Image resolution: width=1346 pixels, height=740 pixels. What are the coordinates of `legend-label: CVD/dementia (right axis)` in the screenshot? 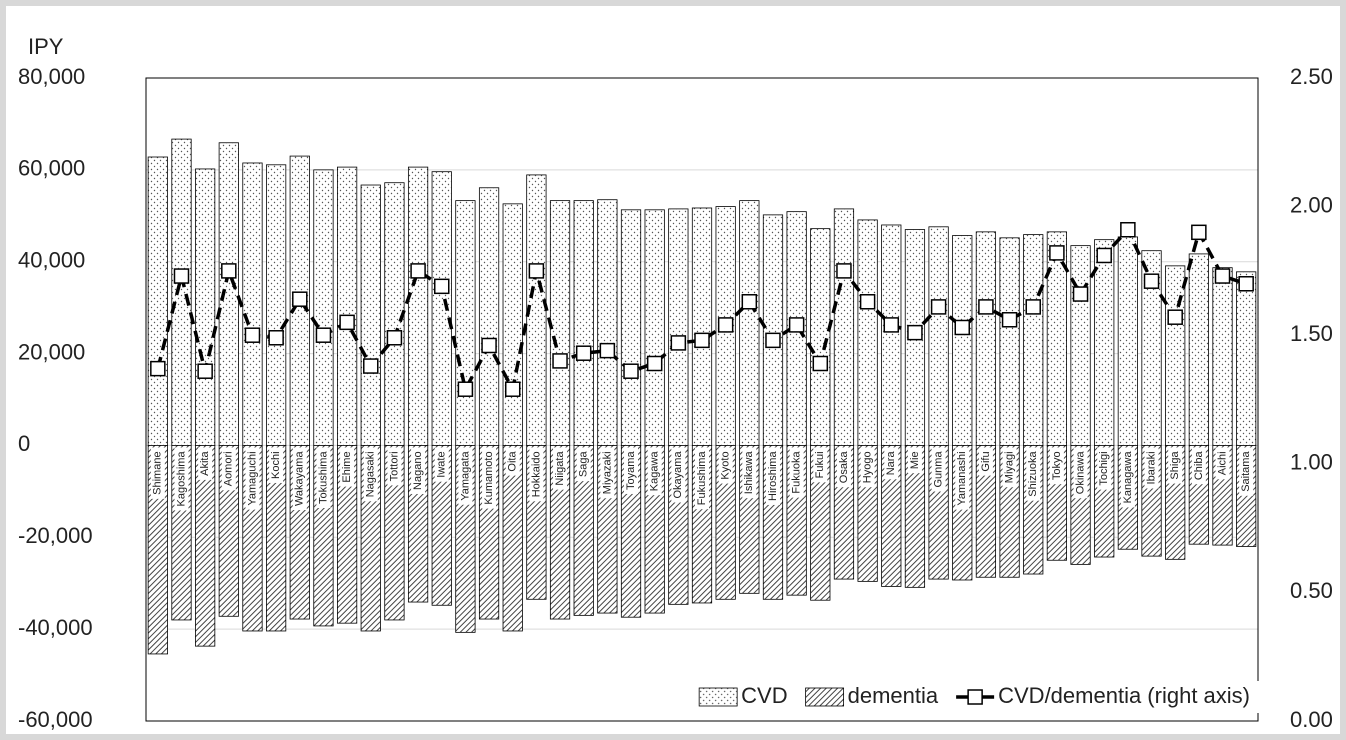 It's located at (1124, 695).